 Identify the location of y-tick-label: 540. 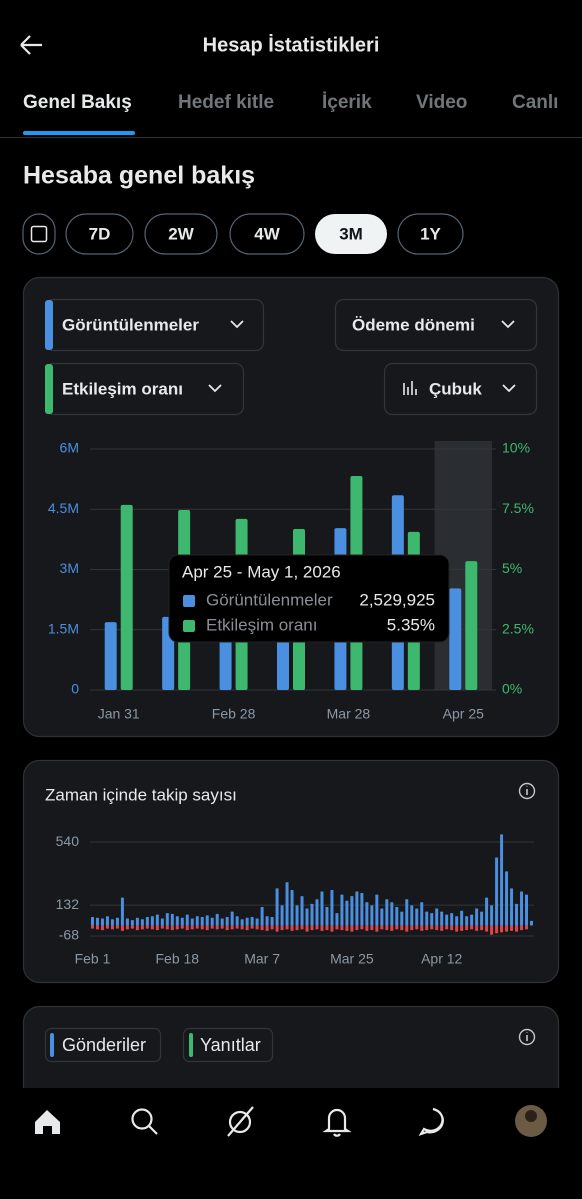
(68, 841).